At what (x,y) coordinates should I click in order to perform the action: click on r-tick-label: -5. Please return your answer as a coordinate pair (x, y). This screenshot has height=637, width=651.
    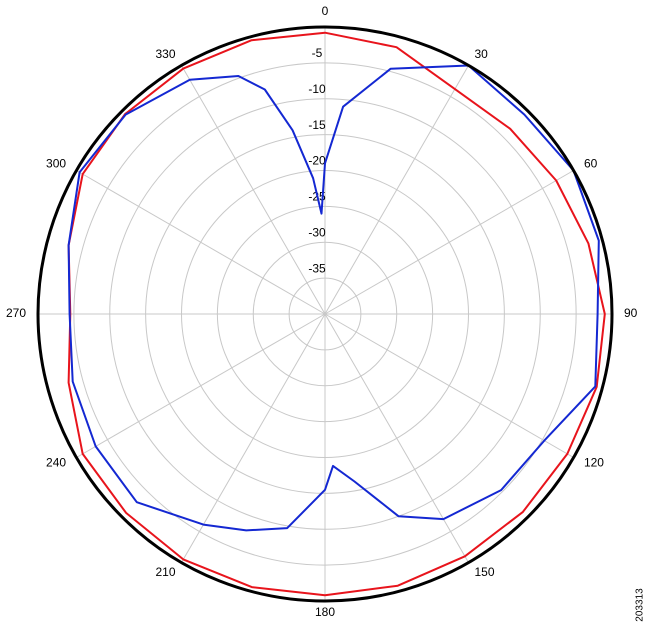
    Looking at the image, I should click on (317, 53).